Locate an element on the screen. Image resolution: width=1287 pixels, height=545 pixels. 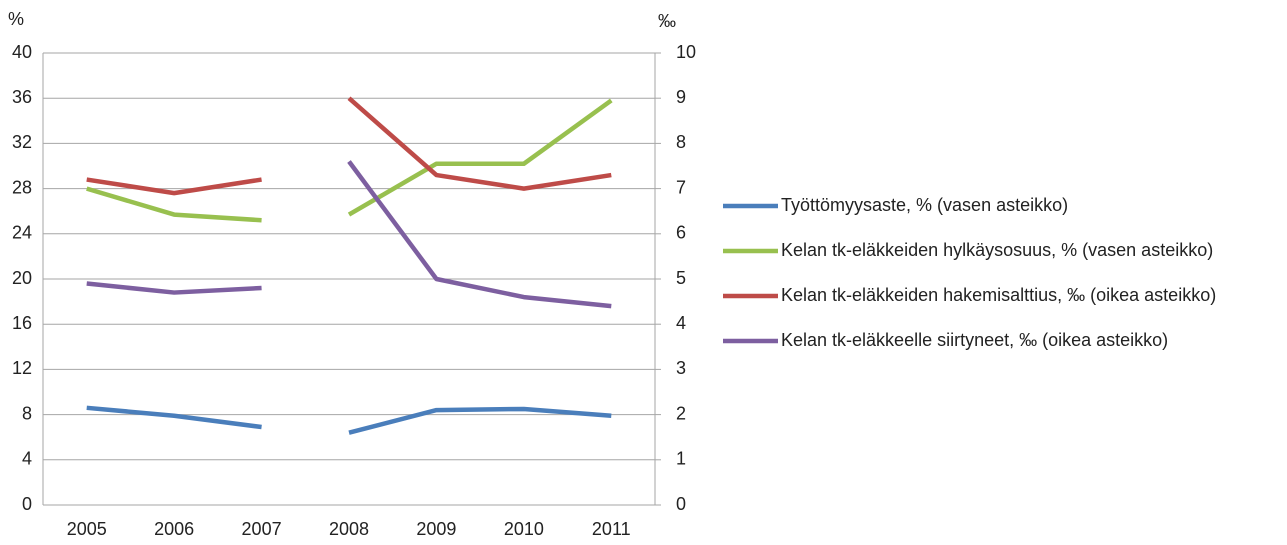
x-tick-label: 2008 is located at coordinates (349, 529).